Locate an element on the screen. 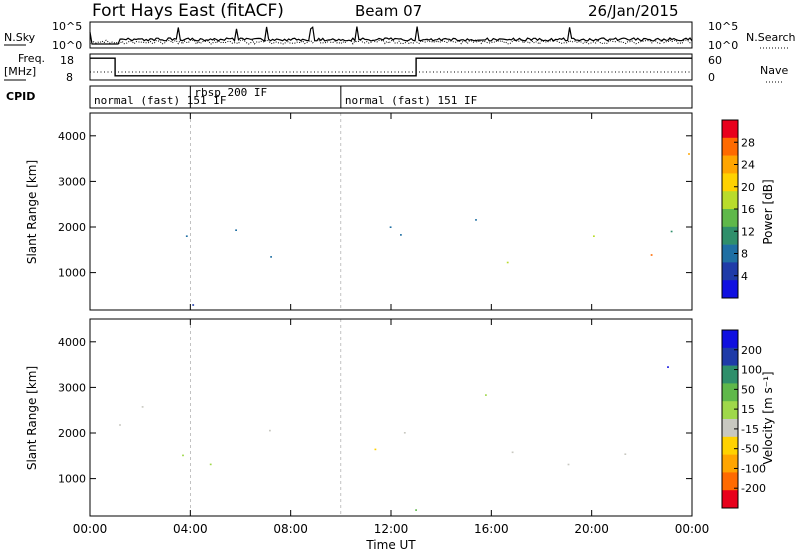 Image resolution: width=800 pixels, height=554 pixels. freq-label: Freq. is located at coordinates (31, 58).